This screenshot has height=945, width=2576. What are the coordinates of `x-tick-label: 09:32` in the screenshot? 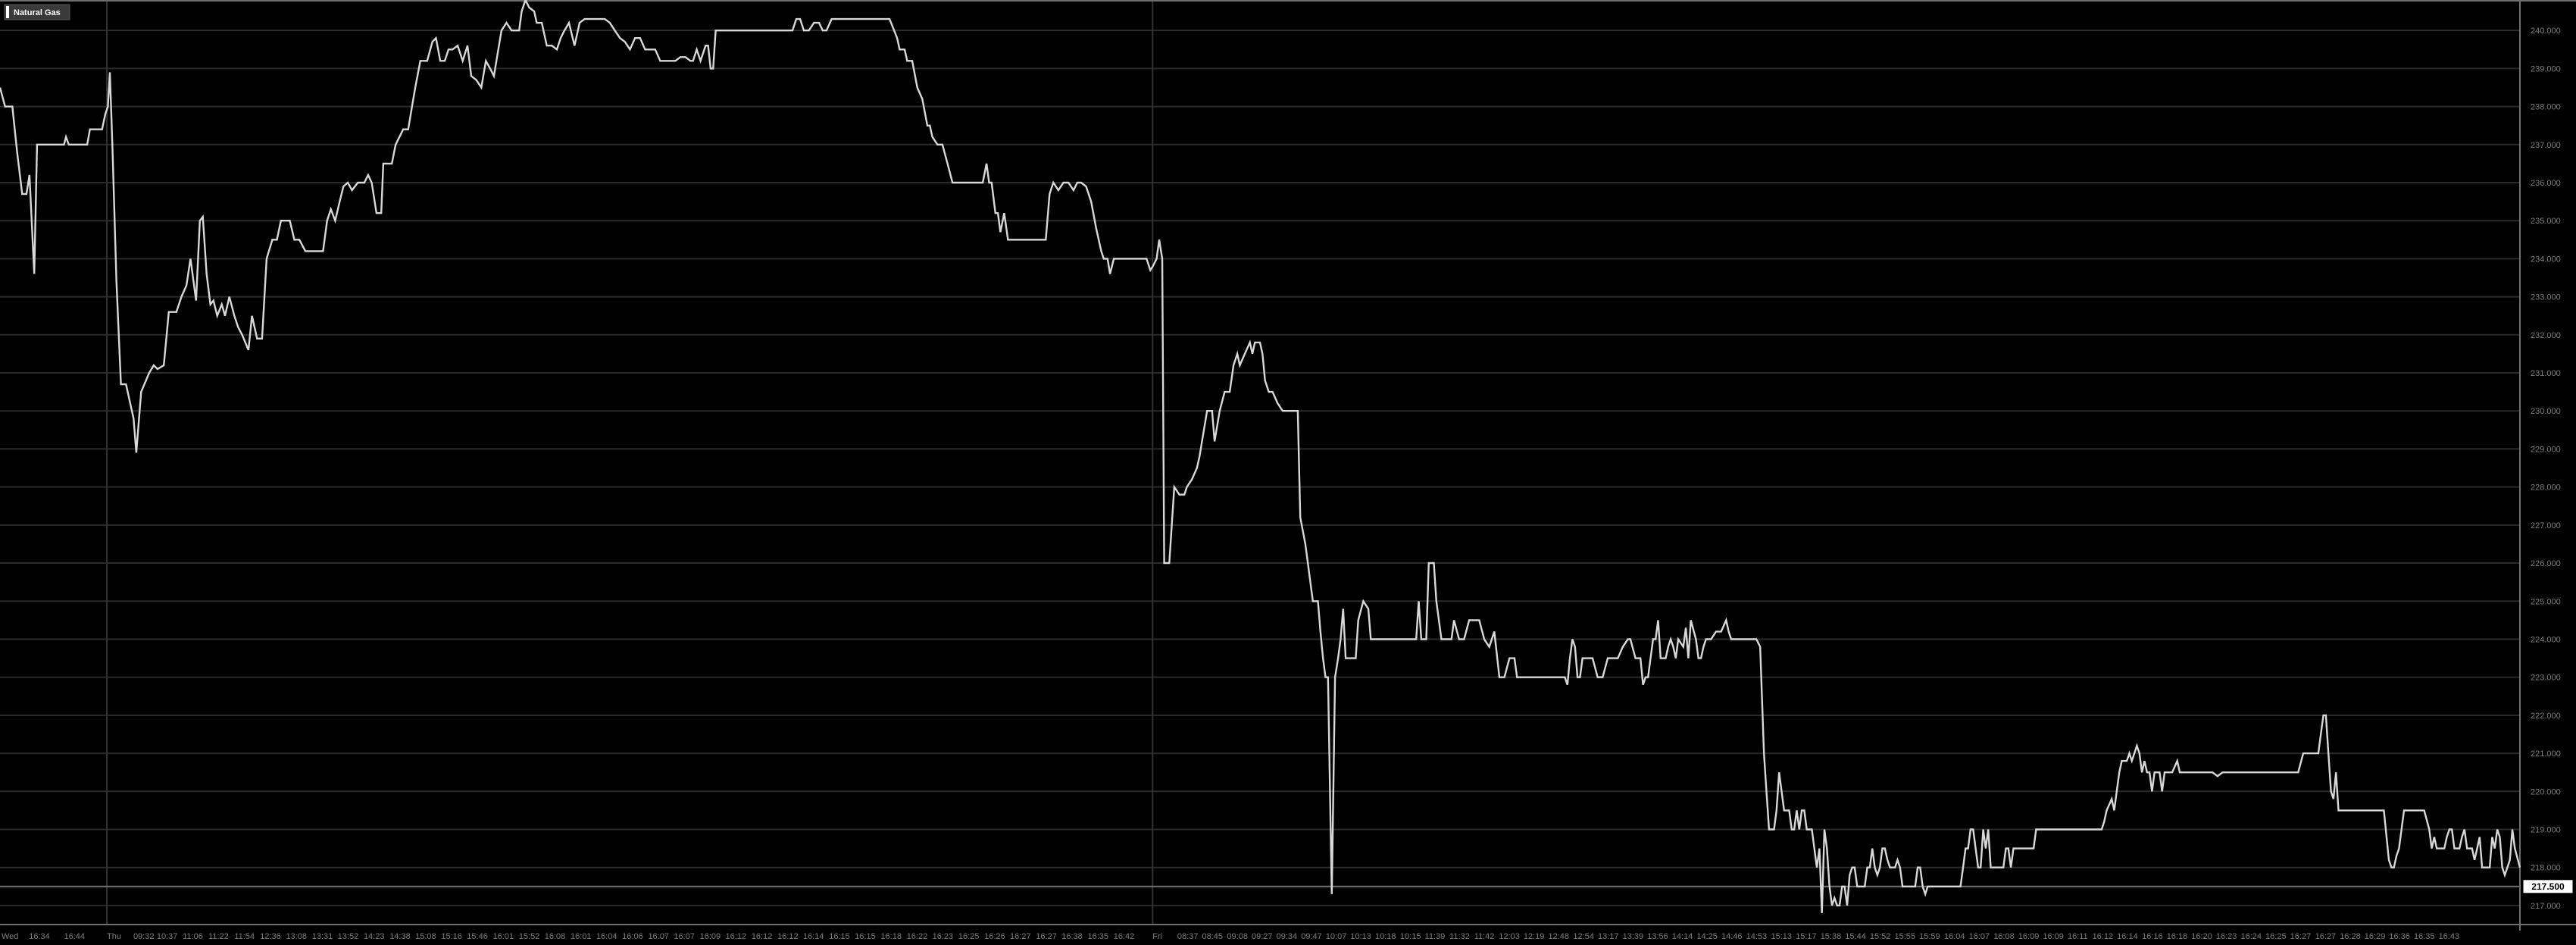 It's located at (144, 936).